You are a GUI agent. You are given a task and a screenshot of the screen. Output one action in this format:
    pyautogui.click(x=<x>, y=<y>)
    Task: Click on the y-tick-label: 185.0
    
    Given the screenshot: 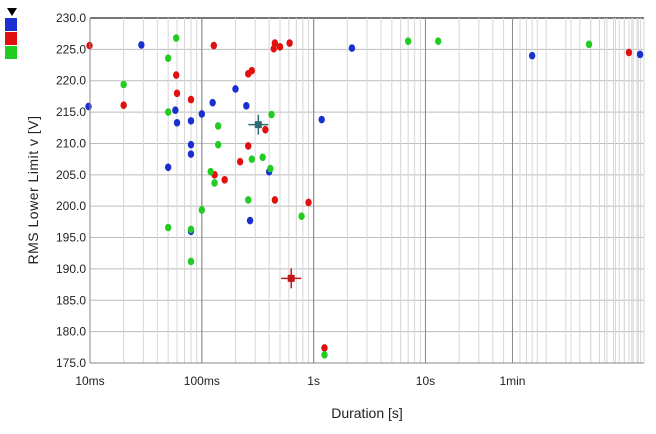 What is the action you would take?
    pyautogui.click(x=71, y=300)
    